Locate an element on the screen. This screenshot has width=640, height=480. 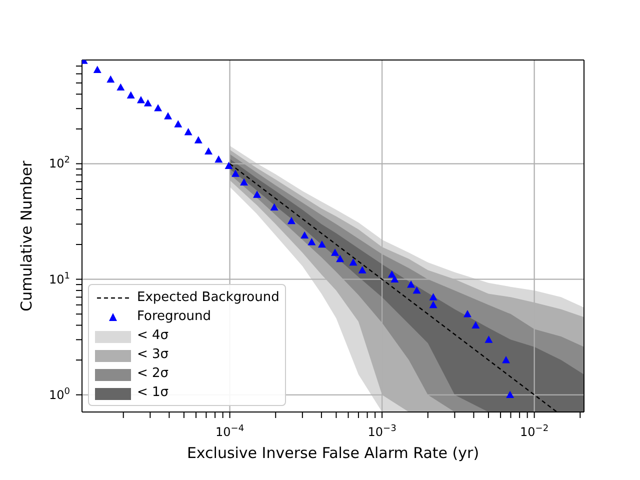
legend-label: < 2σ is located at coordinates (153, 373).